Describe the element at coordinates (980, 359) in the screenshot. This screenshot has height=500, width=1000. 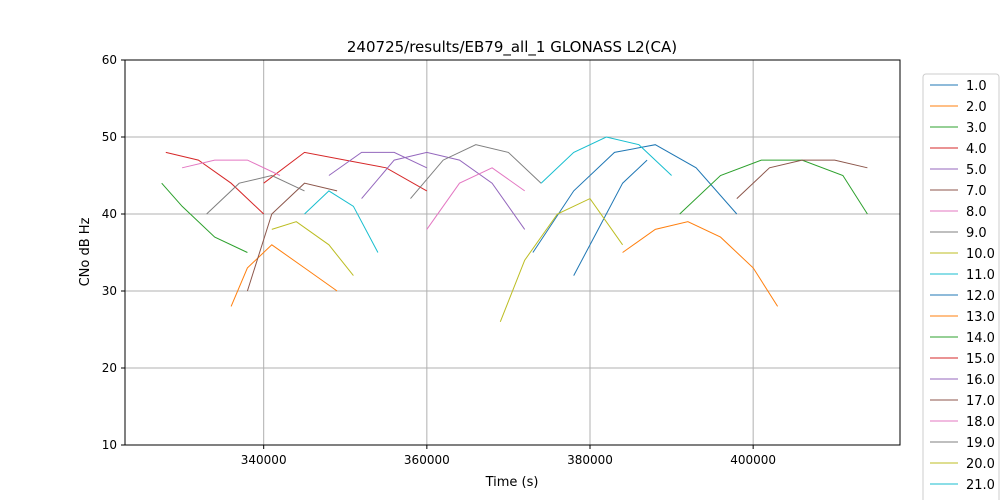
I see `legend-label: 15.0` at that location.